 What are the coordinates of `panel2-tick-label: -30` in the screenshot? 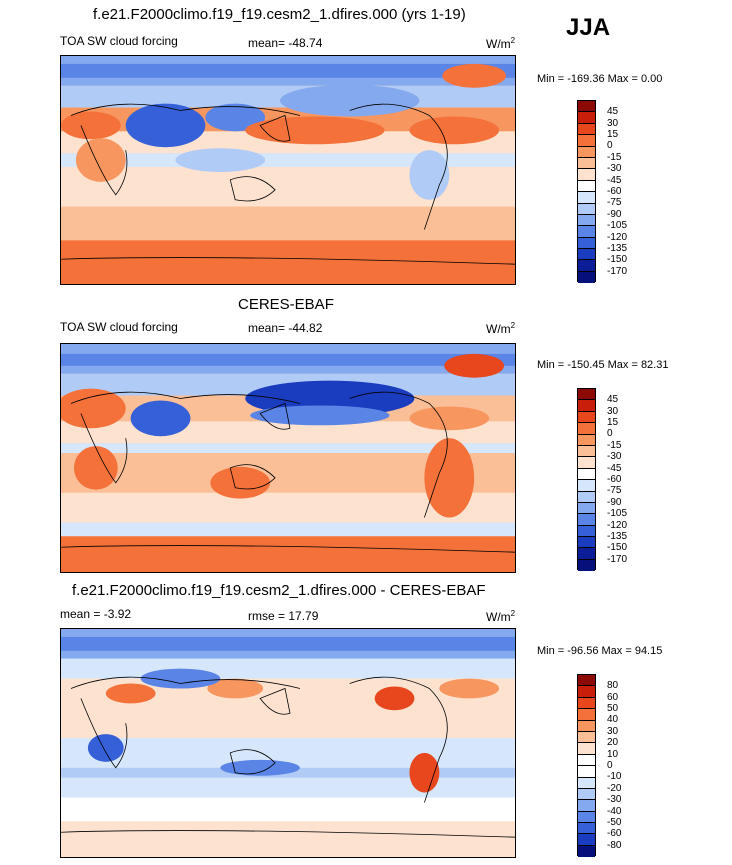 It's located at (614, 456).